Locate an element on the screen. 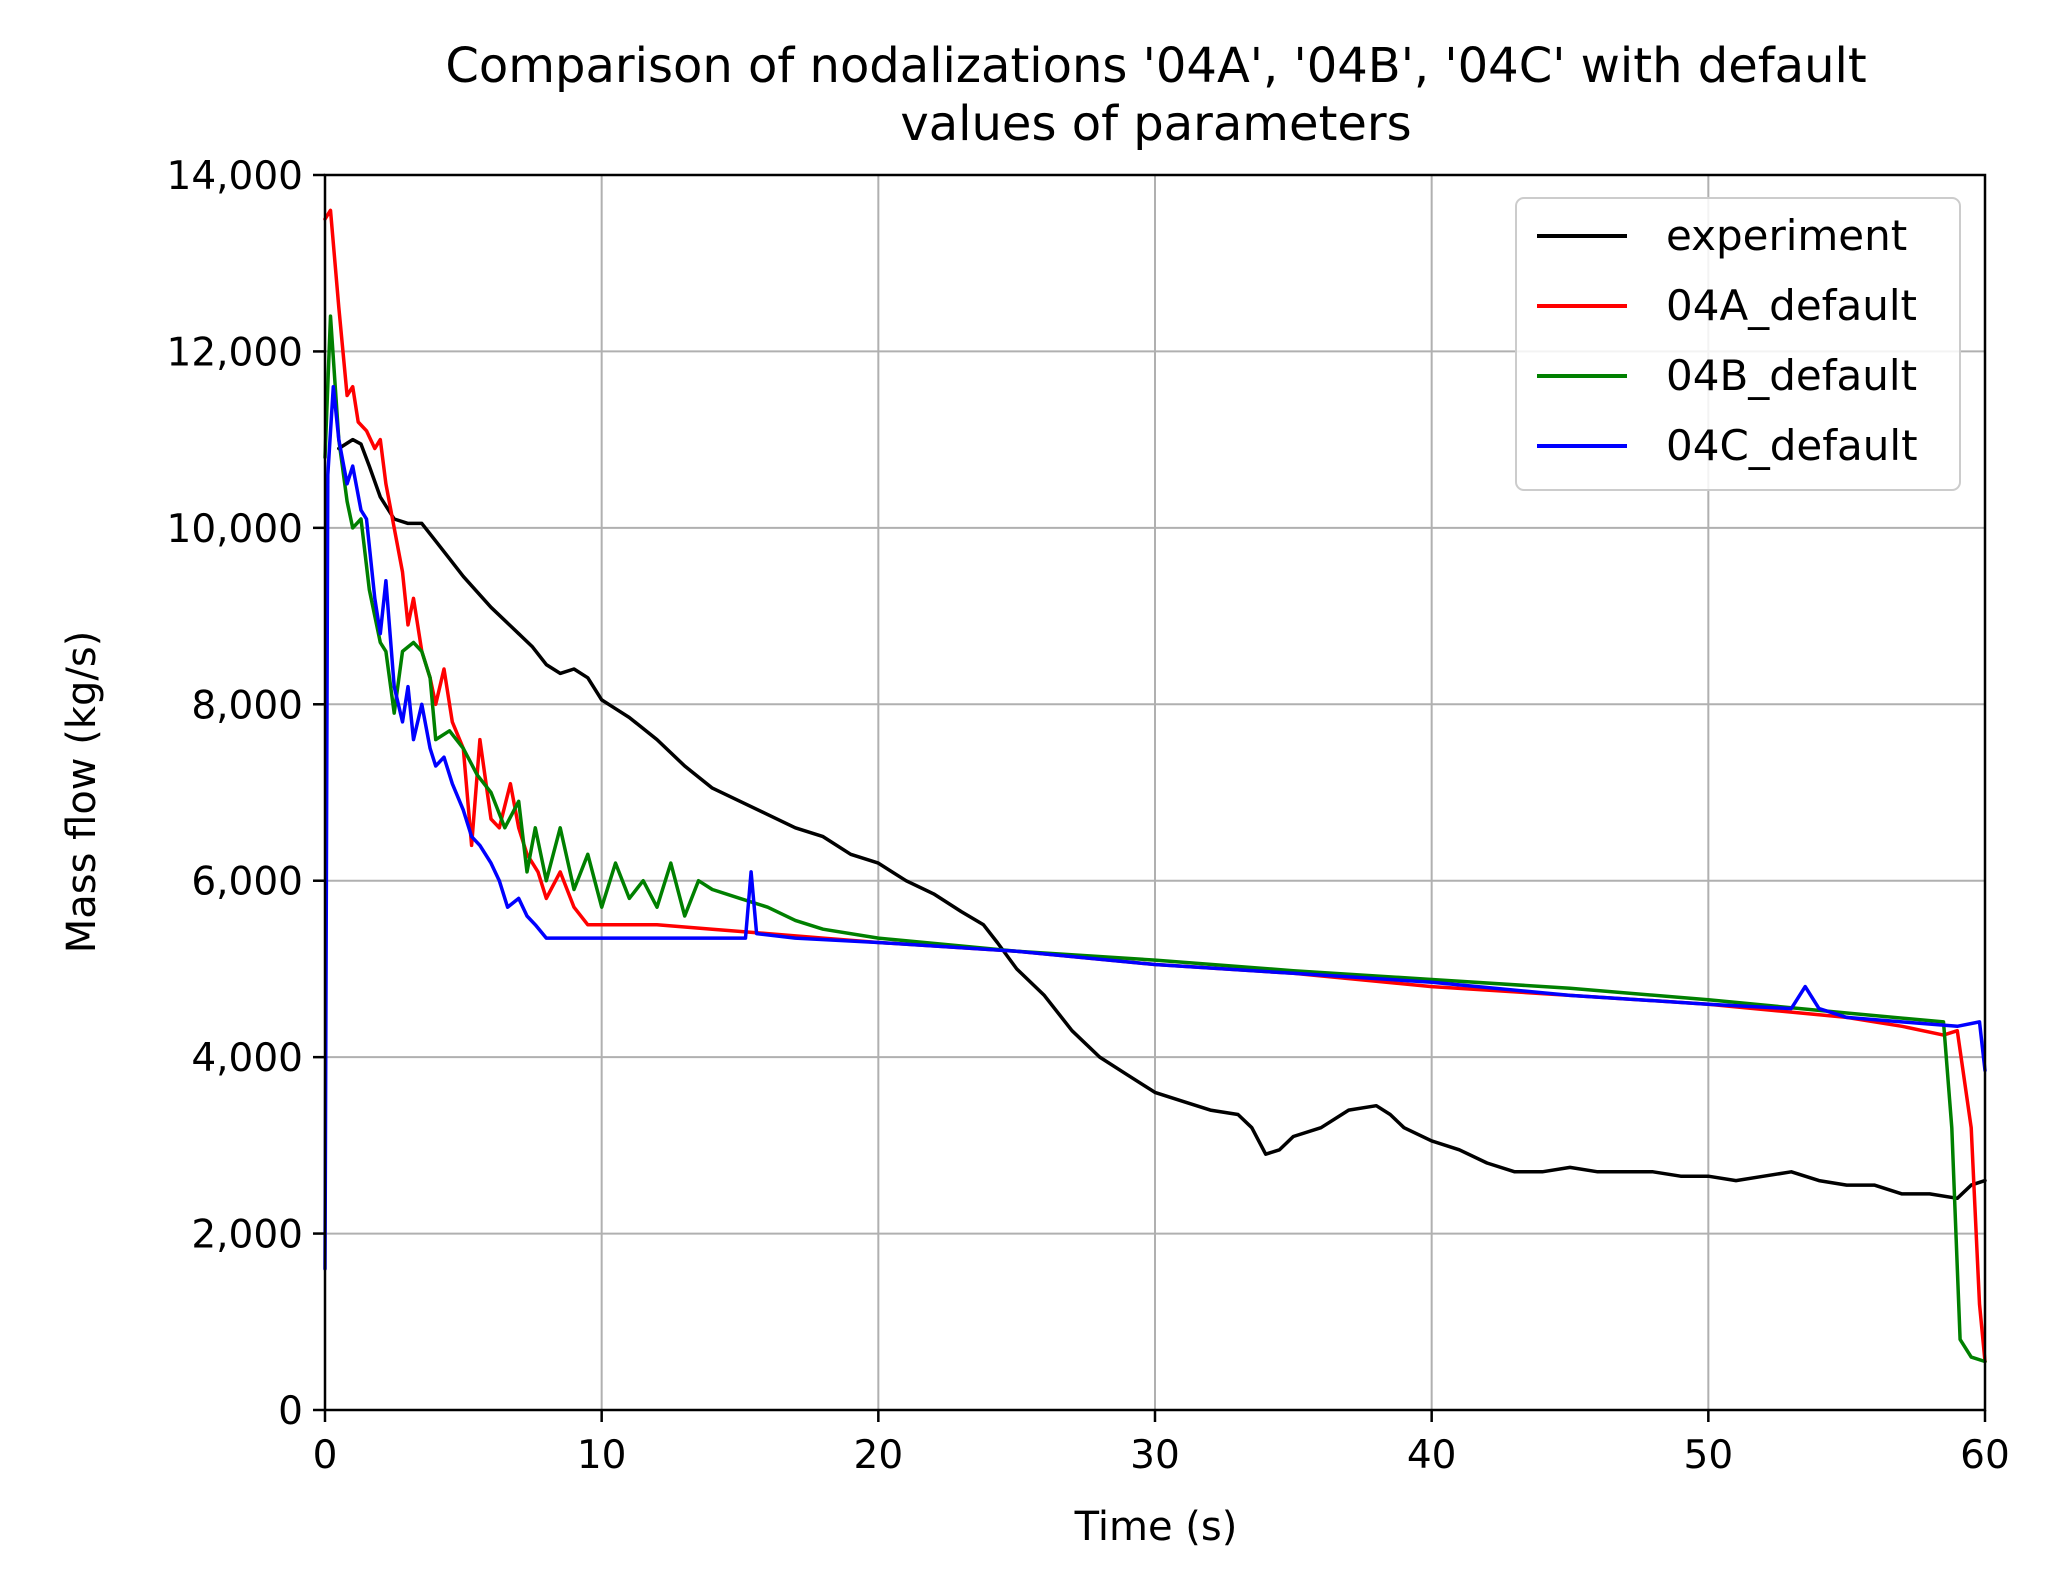  legend-label-04b-default: 04B_default is located at coordinates (1791, 375).